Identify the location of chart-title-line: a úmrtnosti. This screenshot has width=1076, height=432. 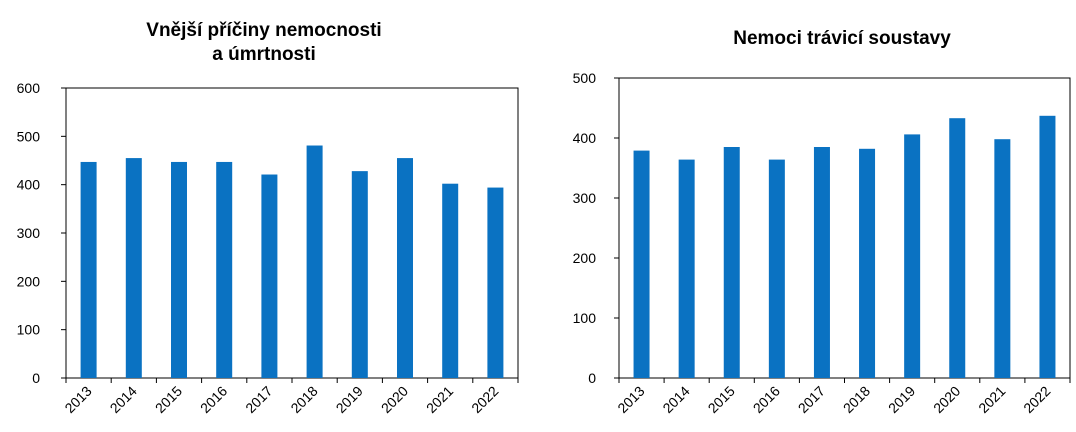
(263, 54).